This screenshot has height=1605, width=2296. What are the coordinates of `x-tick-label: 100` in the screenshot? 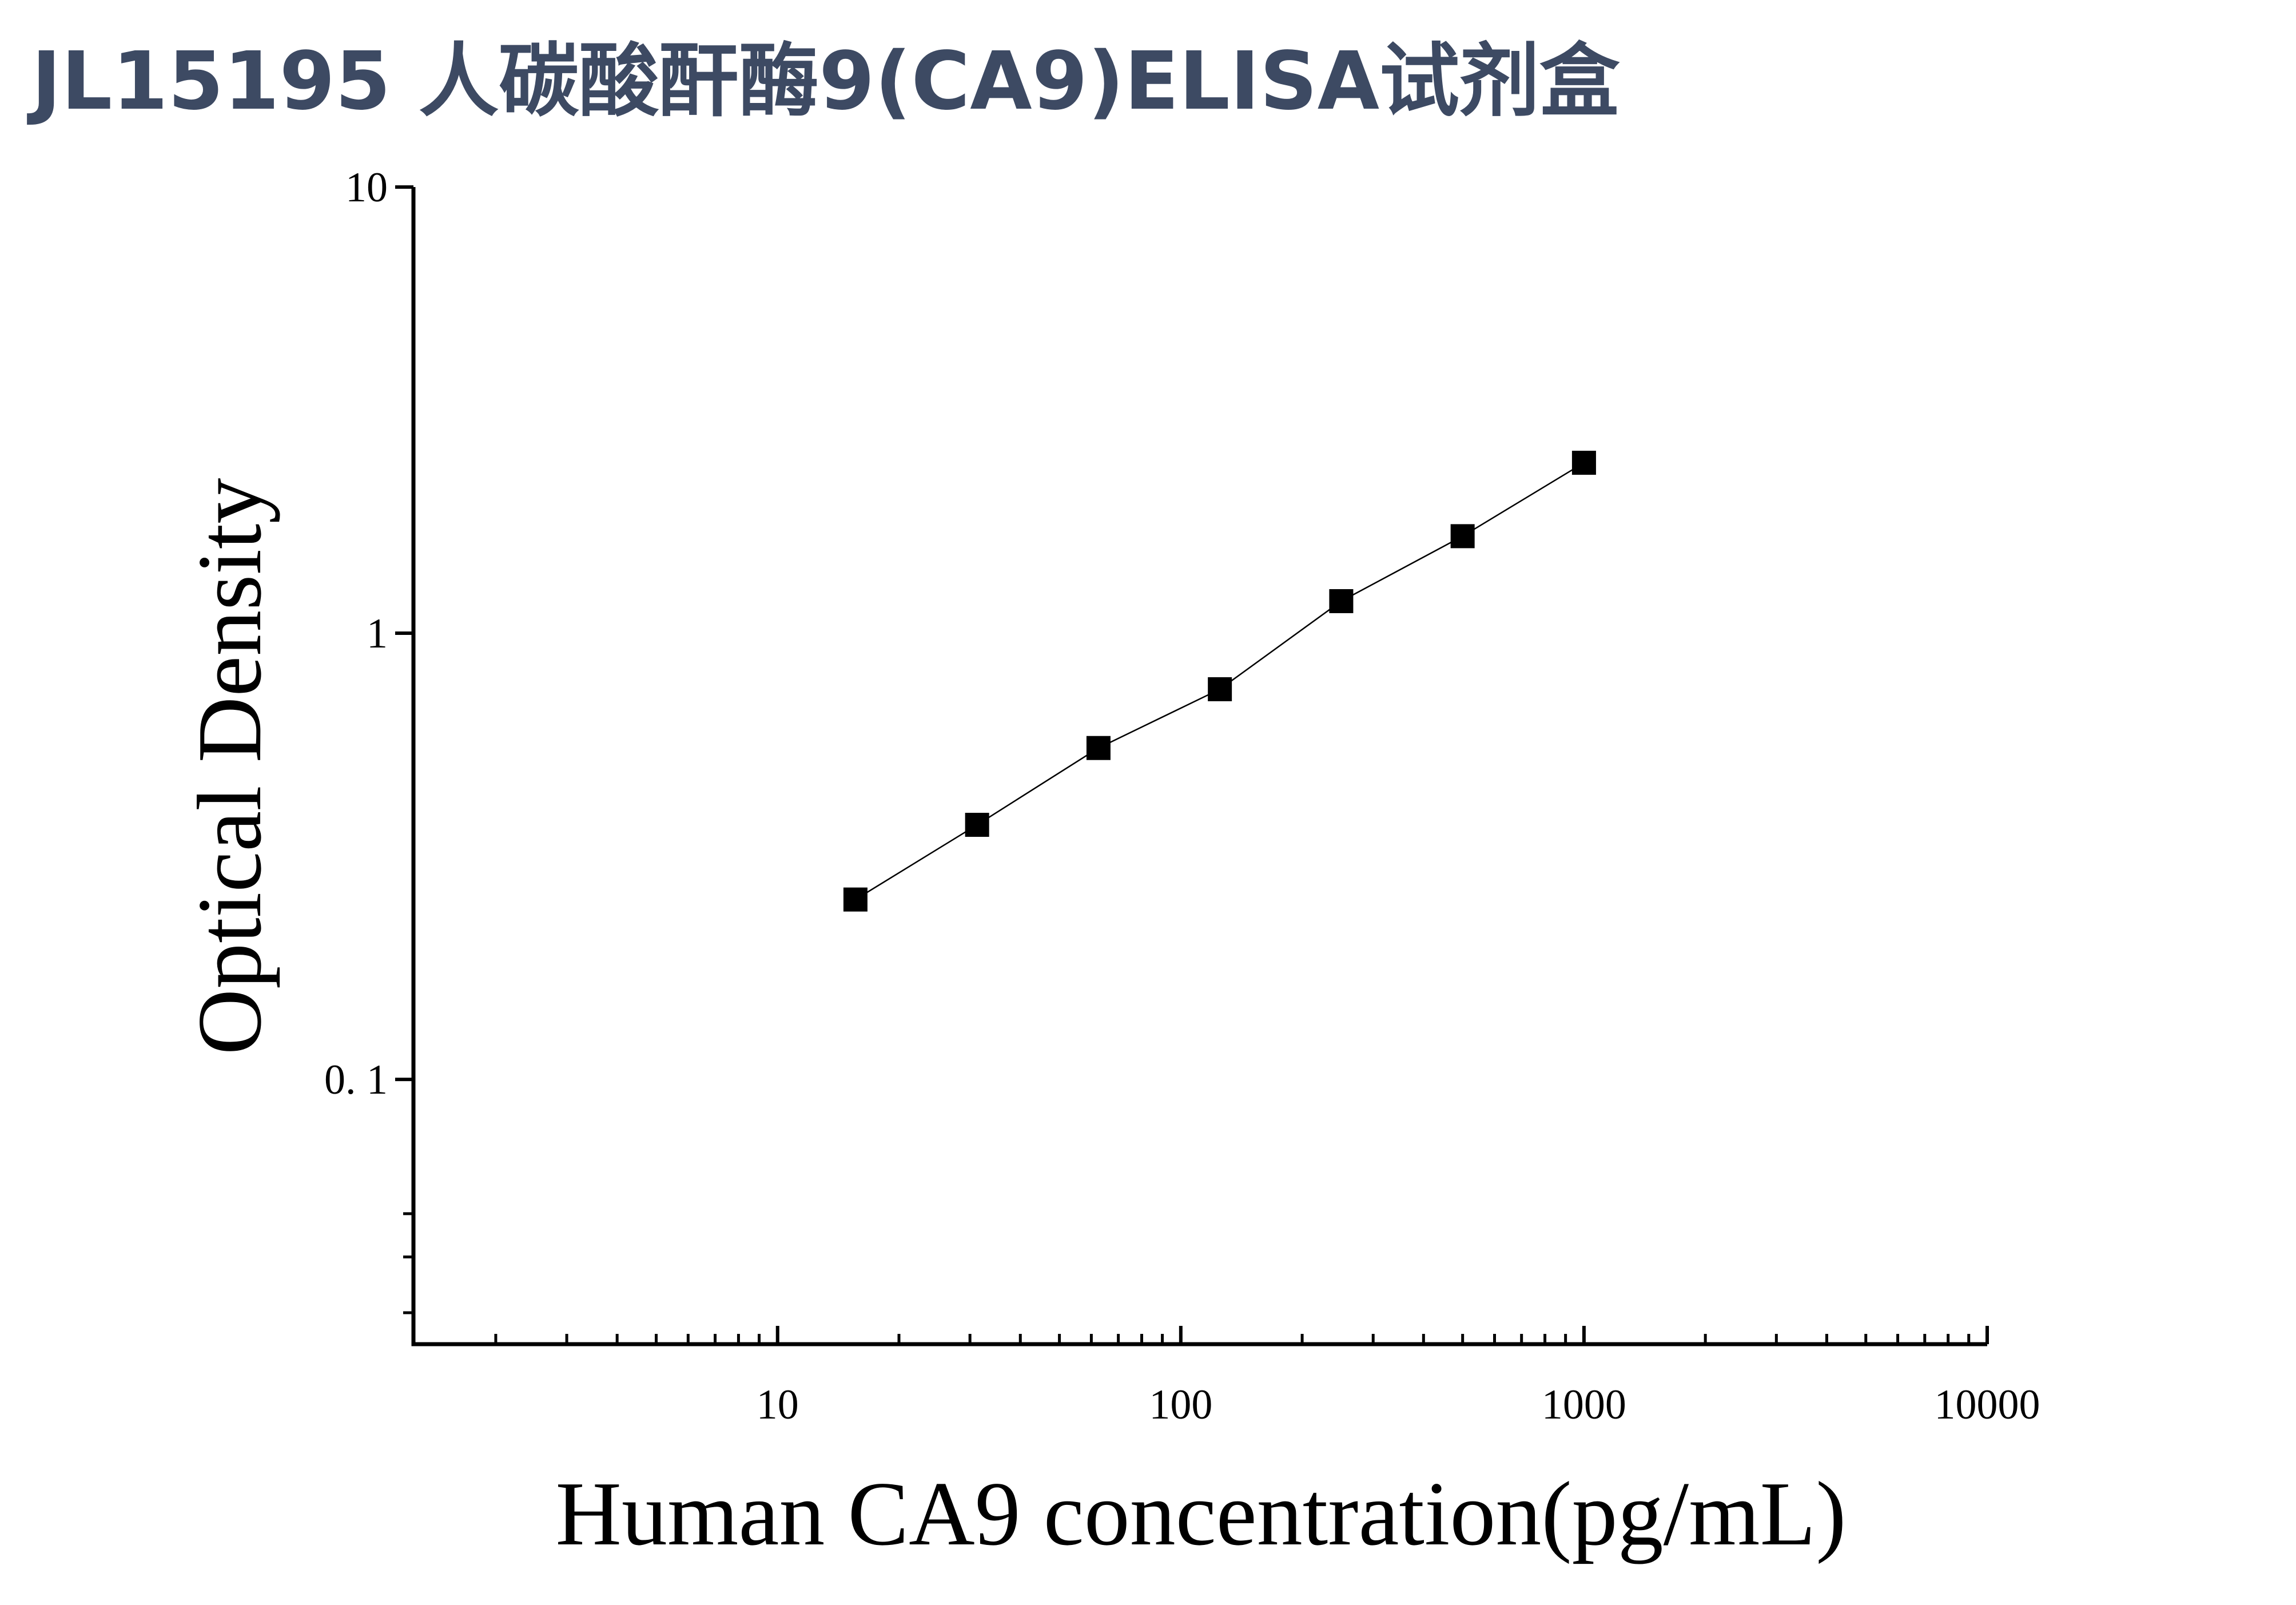 It's located at (1180, 1404).